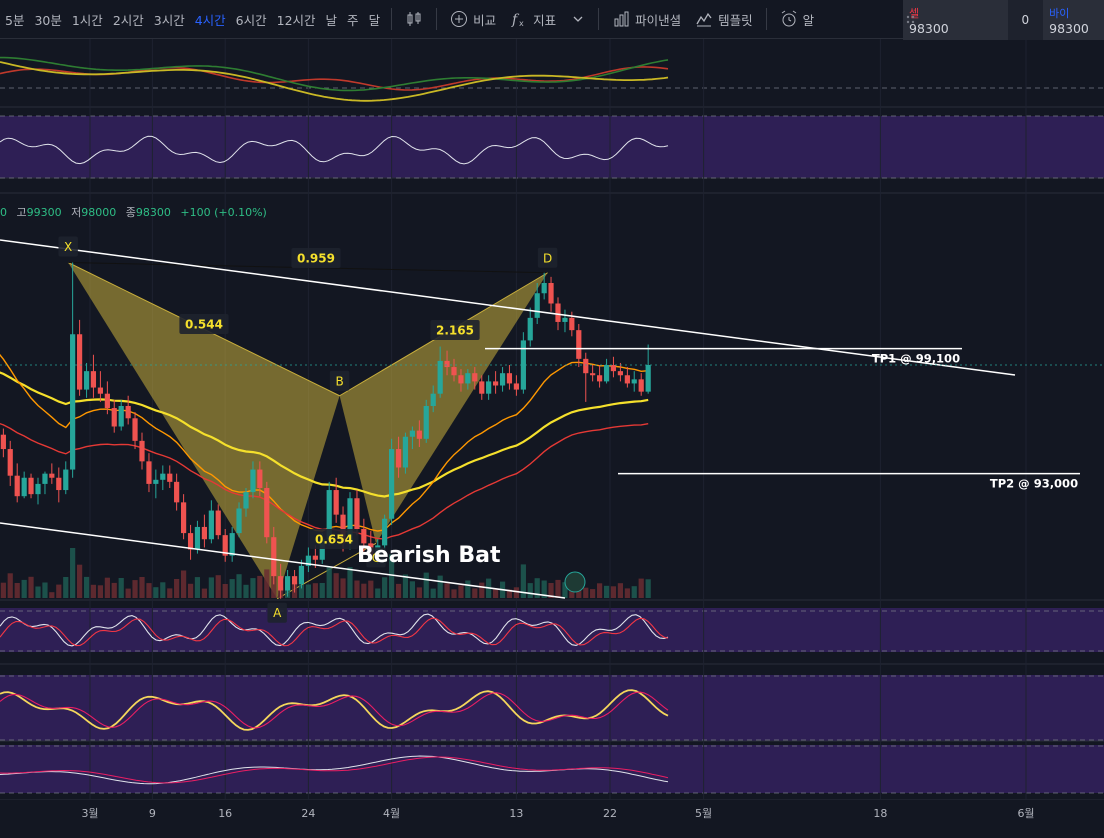 The height and width of the screenshot is (838, 1104). Describe the element at coordinates (48, 20) in the screenshot. I see `timeframe-30분: 30분` at that location.